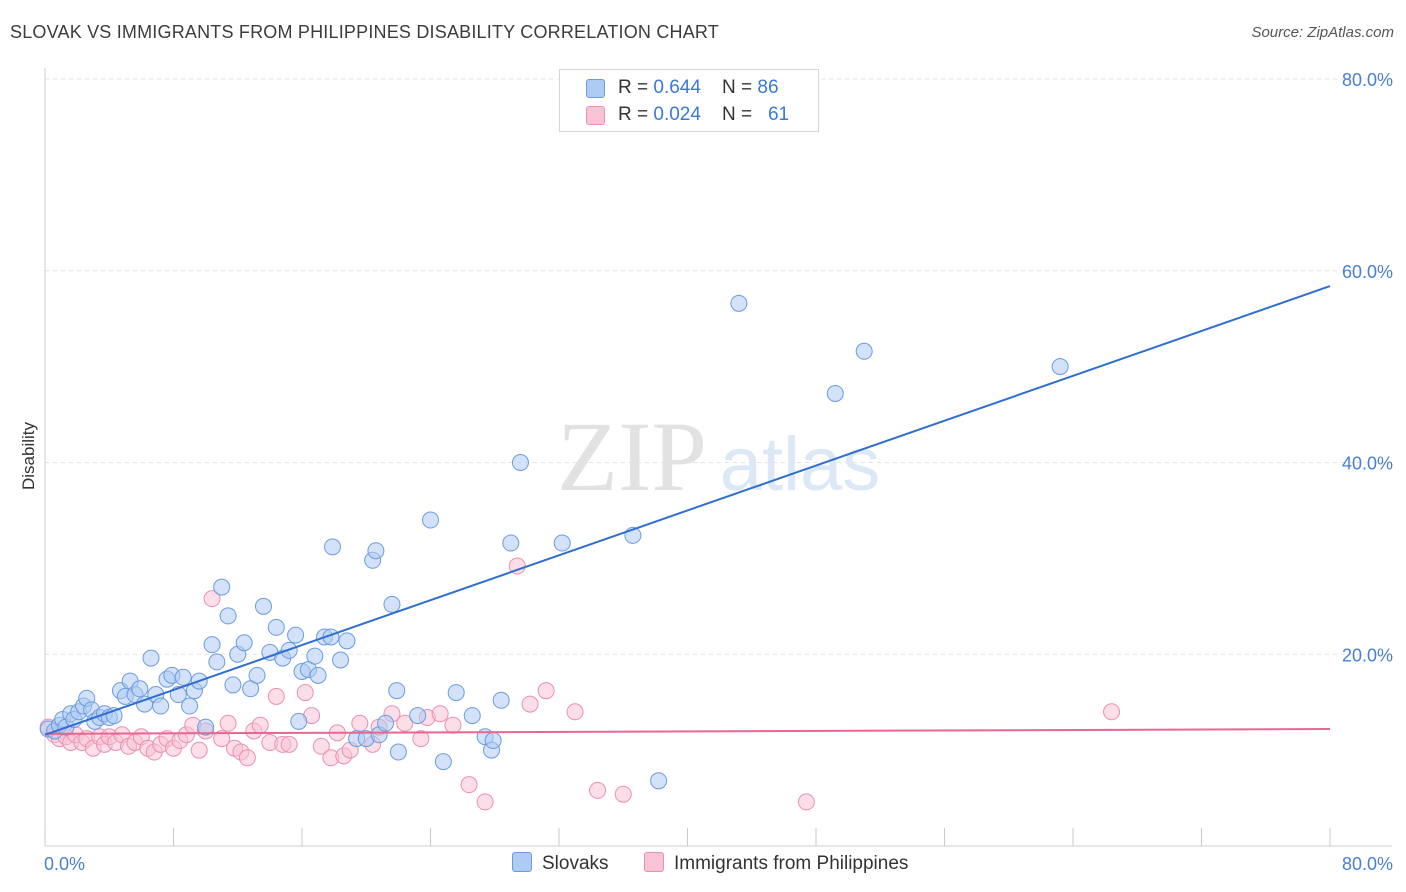  What do you see at coordinates (575, 863) in the screenshot?
I see `bottom-legend-label-slovaks: Slovaks` at bounding box center [575, 863].